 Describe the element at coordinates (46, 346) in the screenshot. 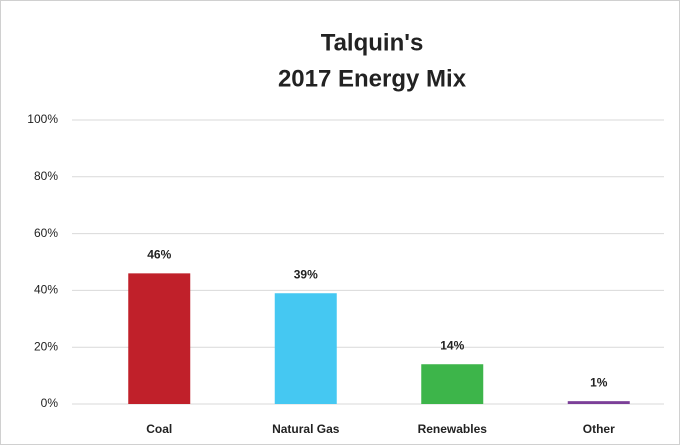

I see `y-tick-label: 20%` at that location.